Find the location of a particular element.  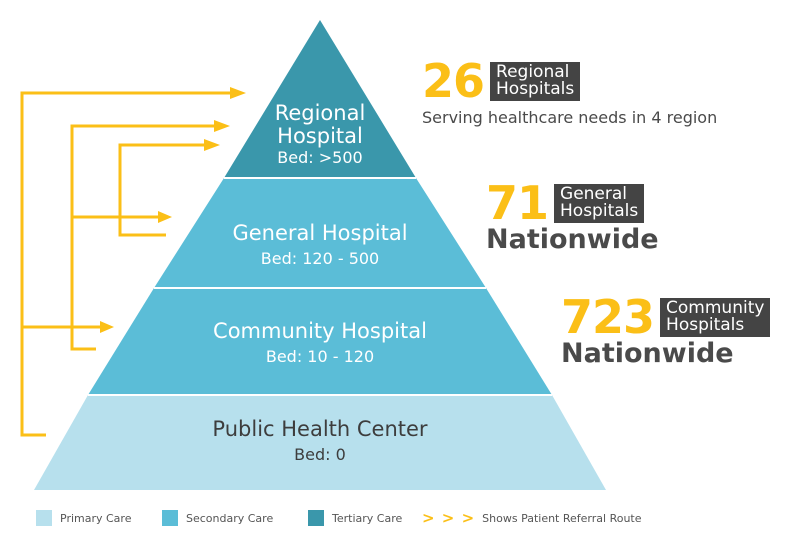

tier-secondary-general is located at coordinates (320, 233).